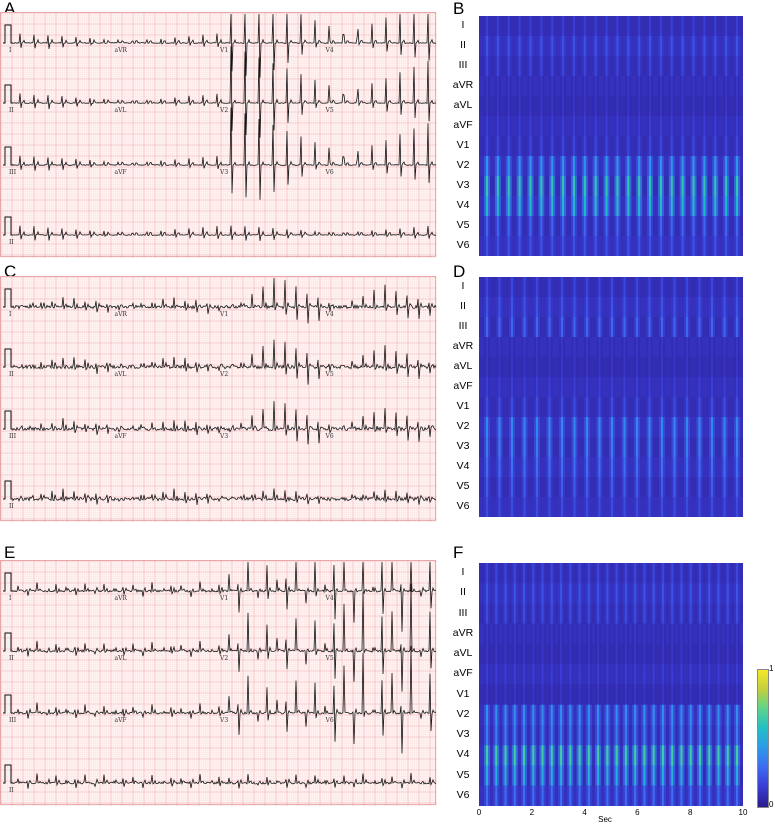  I want to click on ecg-lead-tag: II, so click(11, 110).